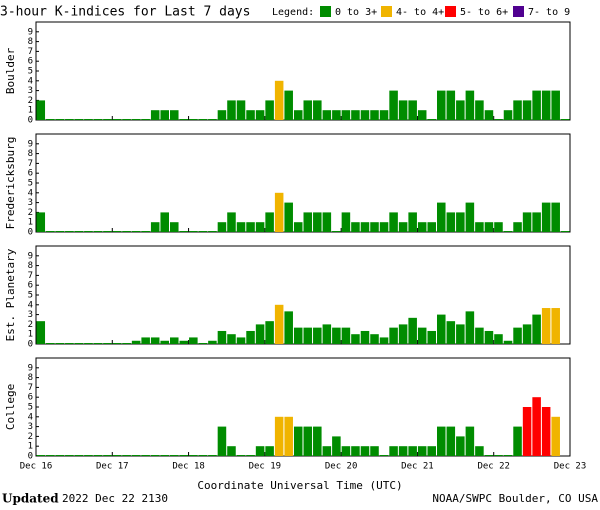 This screenshot has height=510, width=600. What do you see at coordinates (30, 223) in the screenshot?
I see `y-tick-label: 1` at bounding box center [30, 223].